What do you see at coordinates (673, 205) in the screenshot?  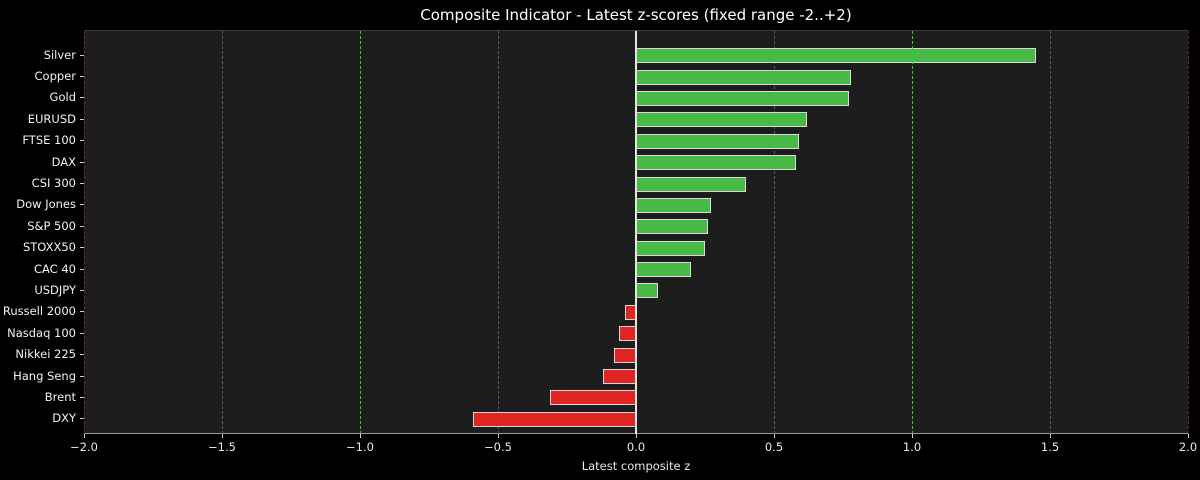 I see `bar-dow-jones` at bounding box center [673, 205].